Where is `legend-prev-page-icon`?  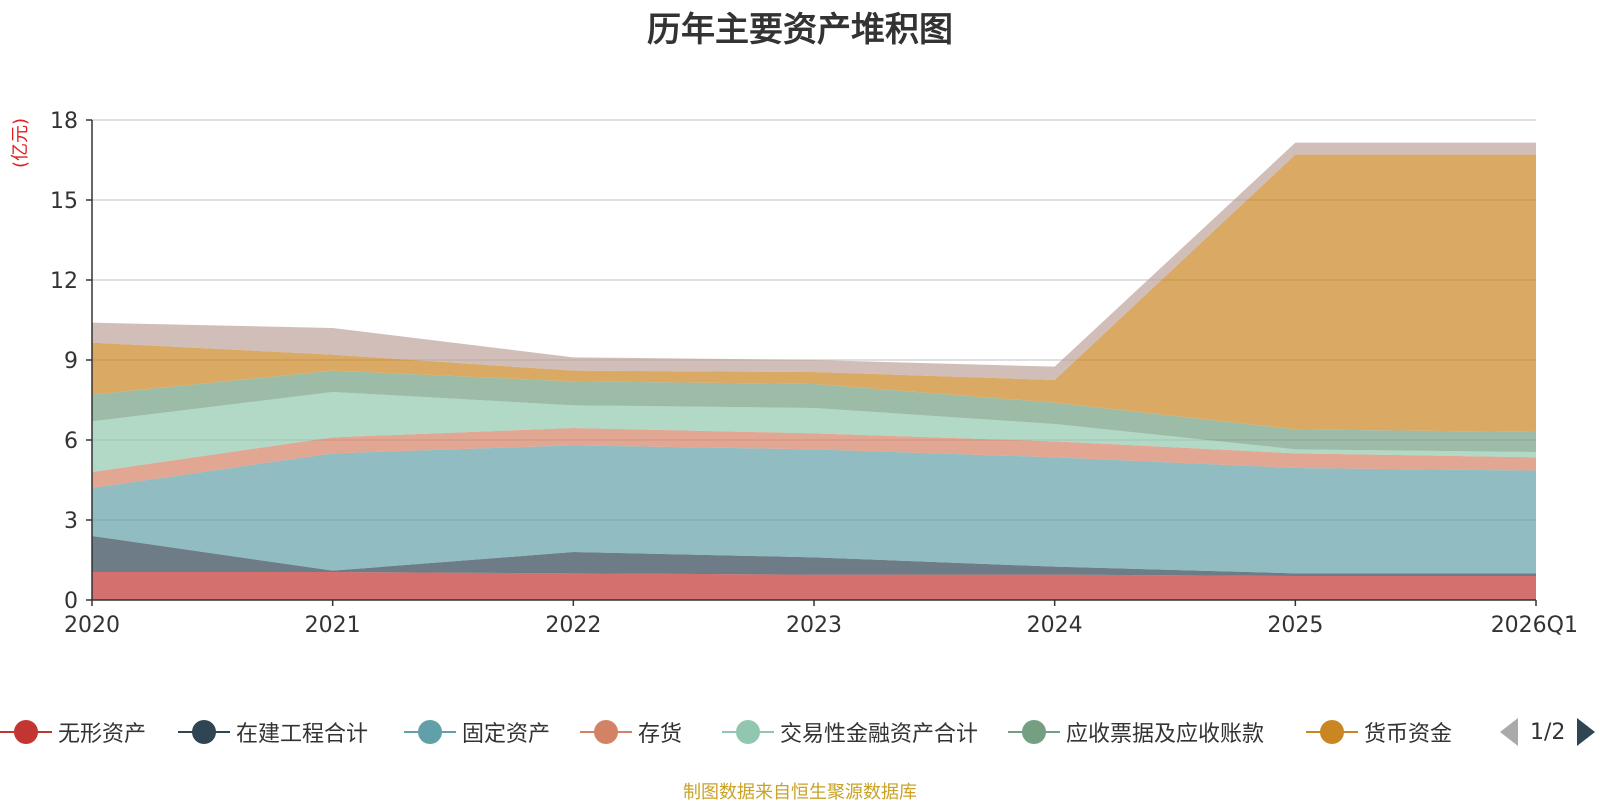 legend-prev-page-icon is located at coordinates (1509, 732).